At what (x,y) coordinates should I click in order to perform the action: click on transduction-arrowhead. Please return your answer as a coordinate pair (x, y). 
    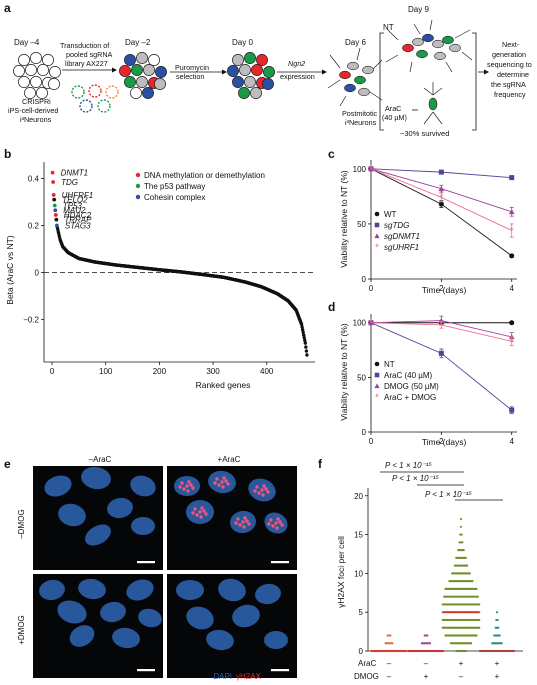
    Looking at the image, I should click on (114, 70).